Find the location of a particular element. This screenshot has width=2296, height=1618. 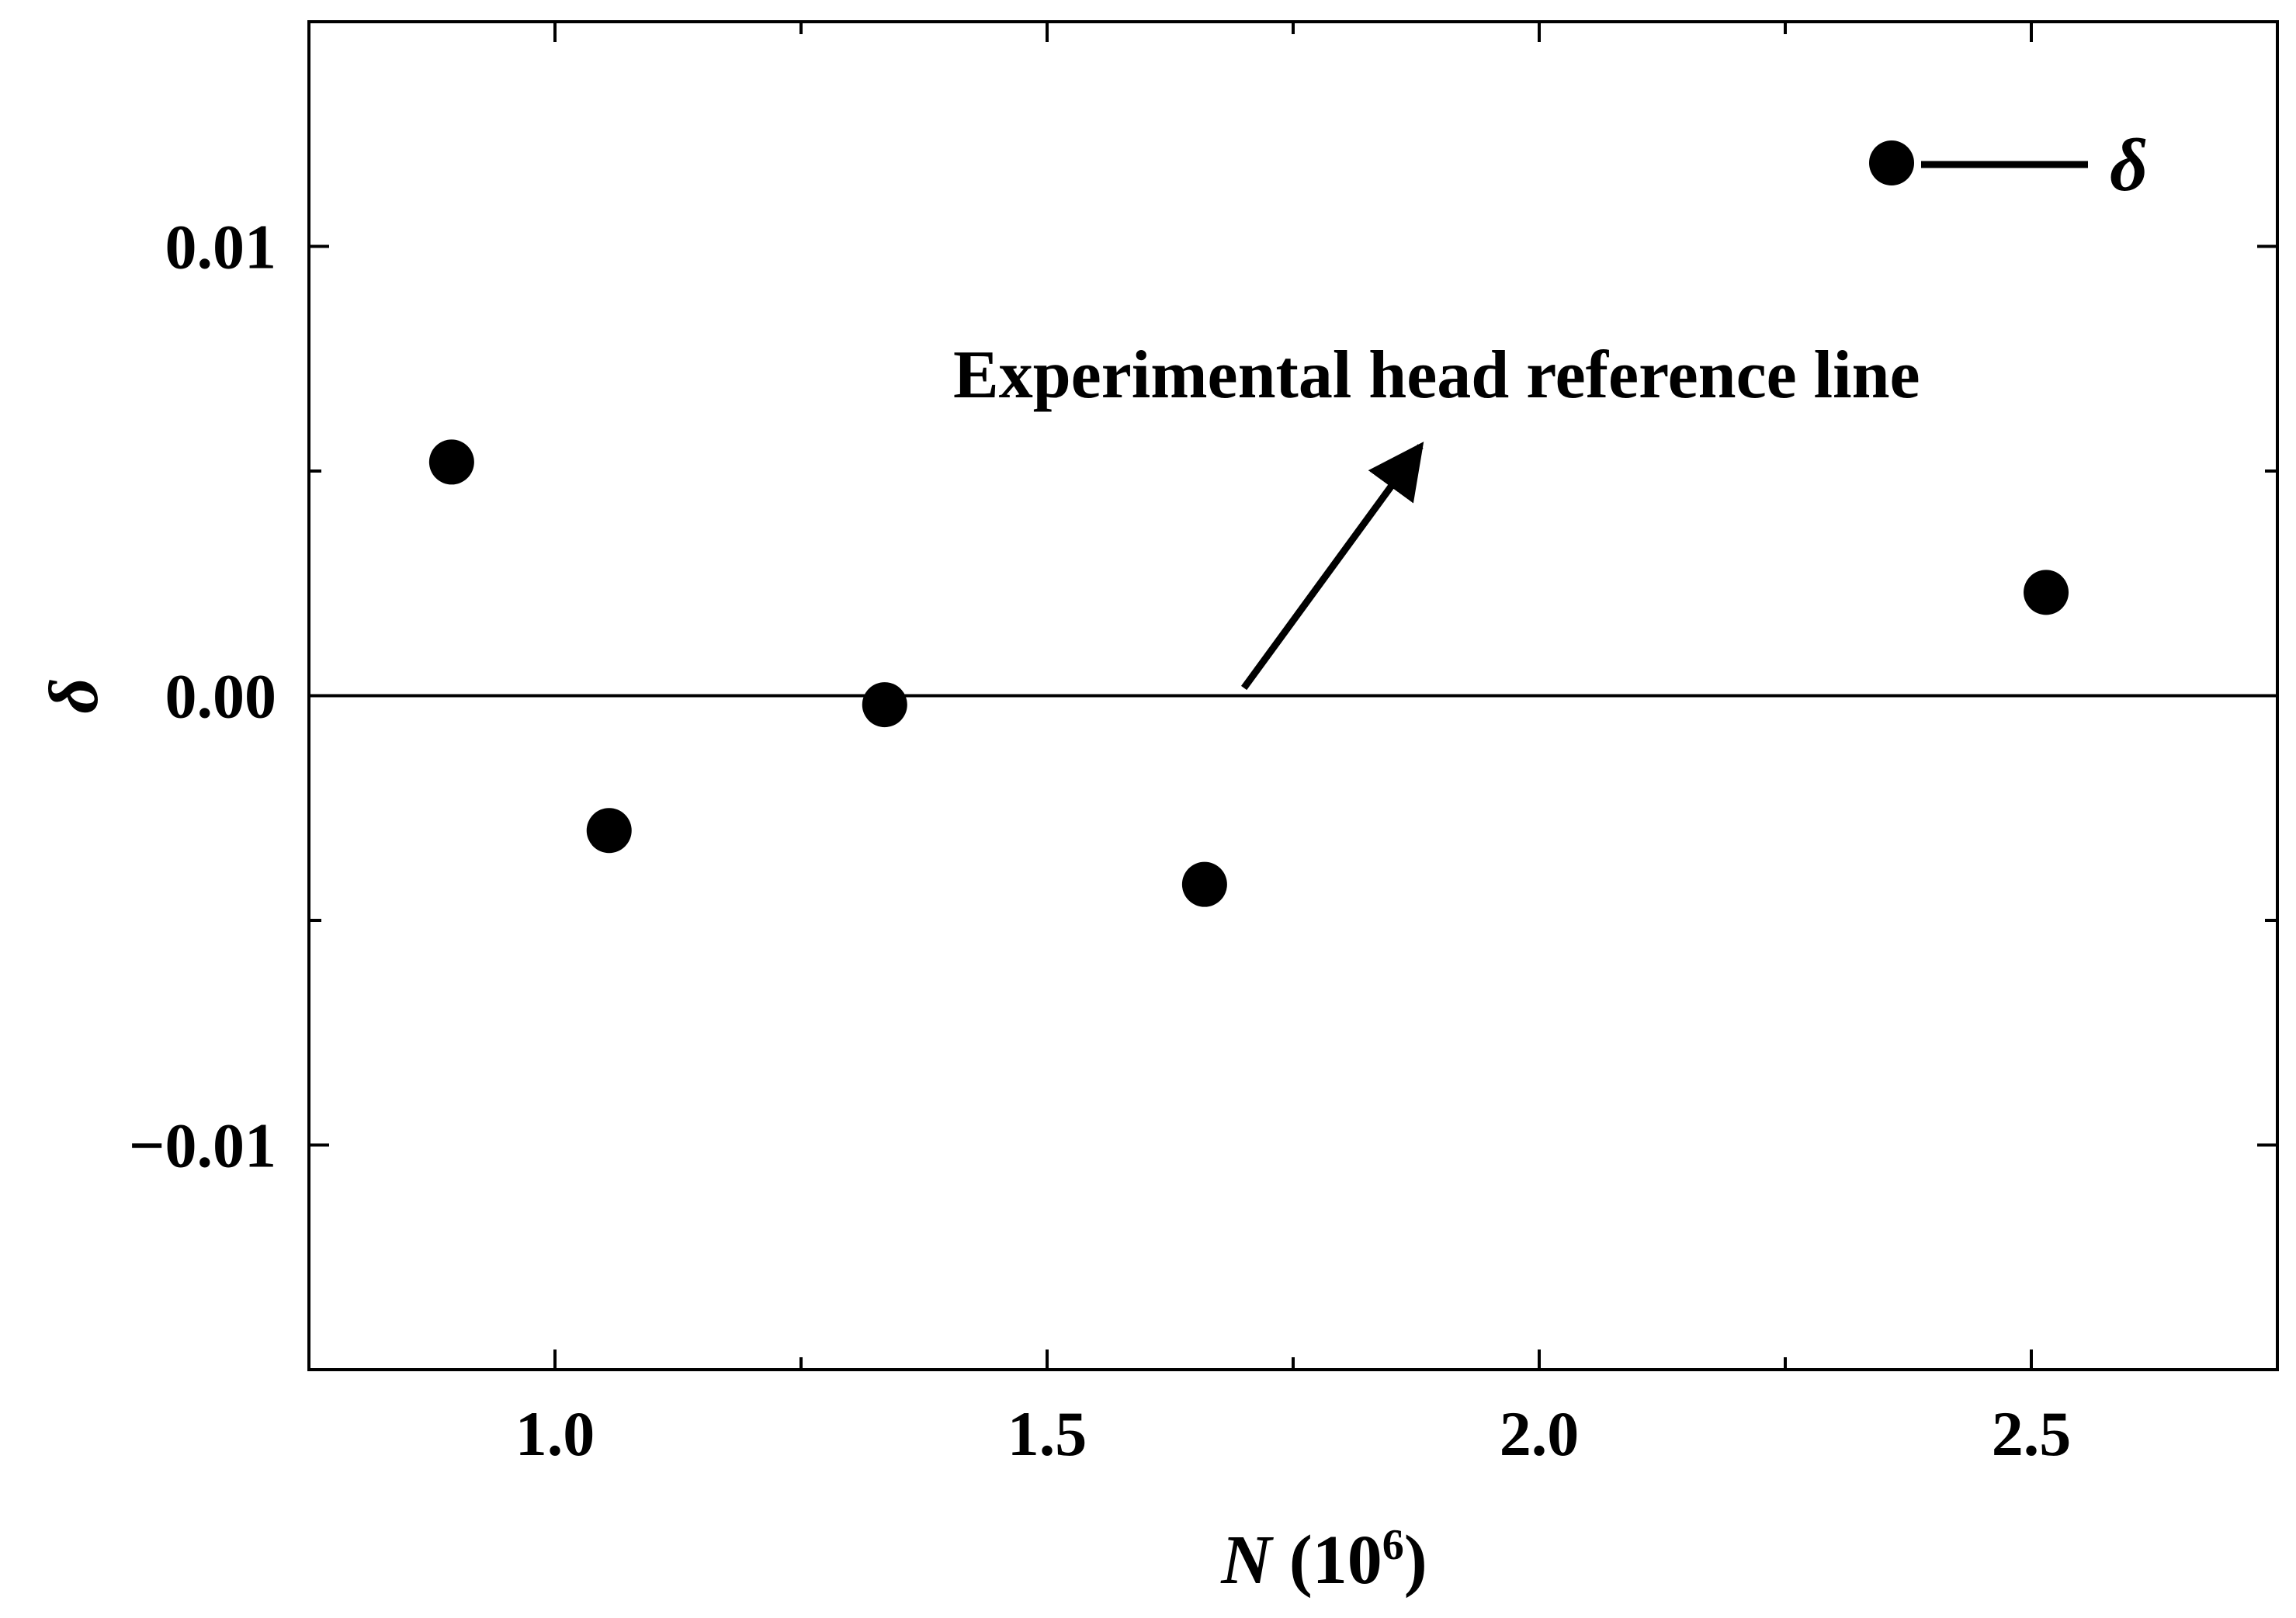

x-tick-label: 2.5 is located at coordinates (2032, 1433).